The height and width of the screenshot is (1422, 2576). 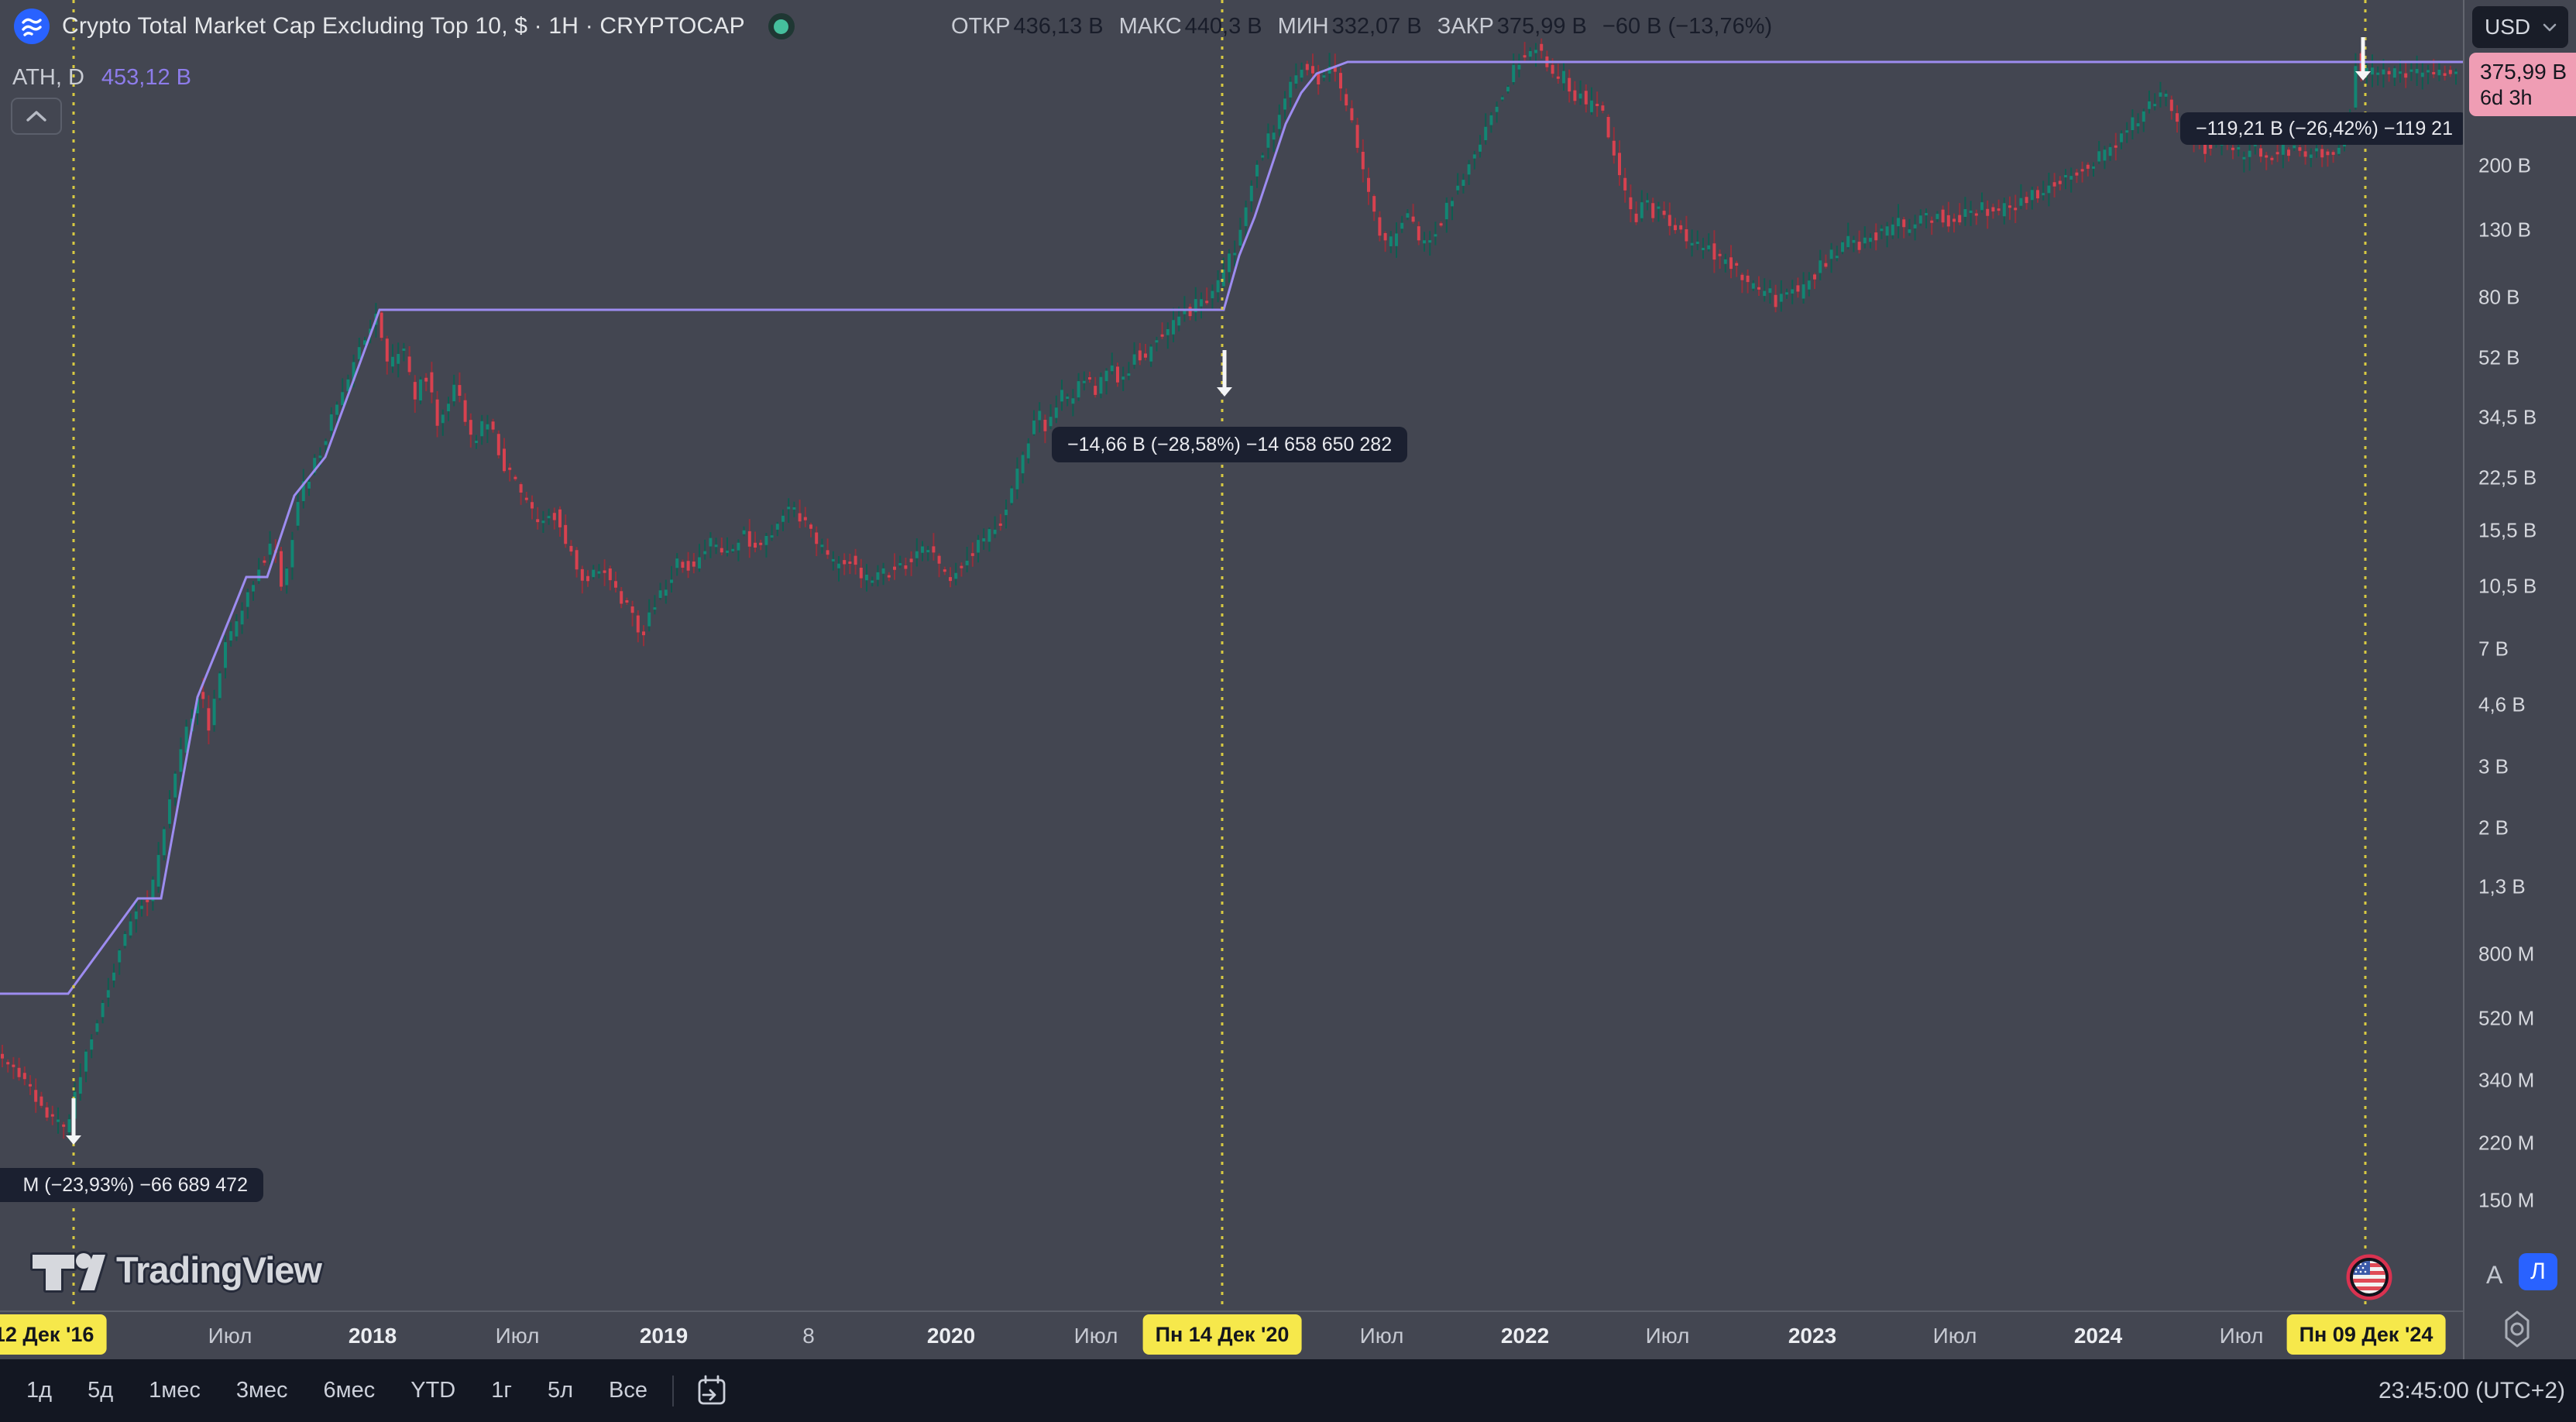 What do you see at coordinates (2517, 1329) in the screenshot?
I see `scale-settings-gear-icon` at bounding box center [2517, 1329].